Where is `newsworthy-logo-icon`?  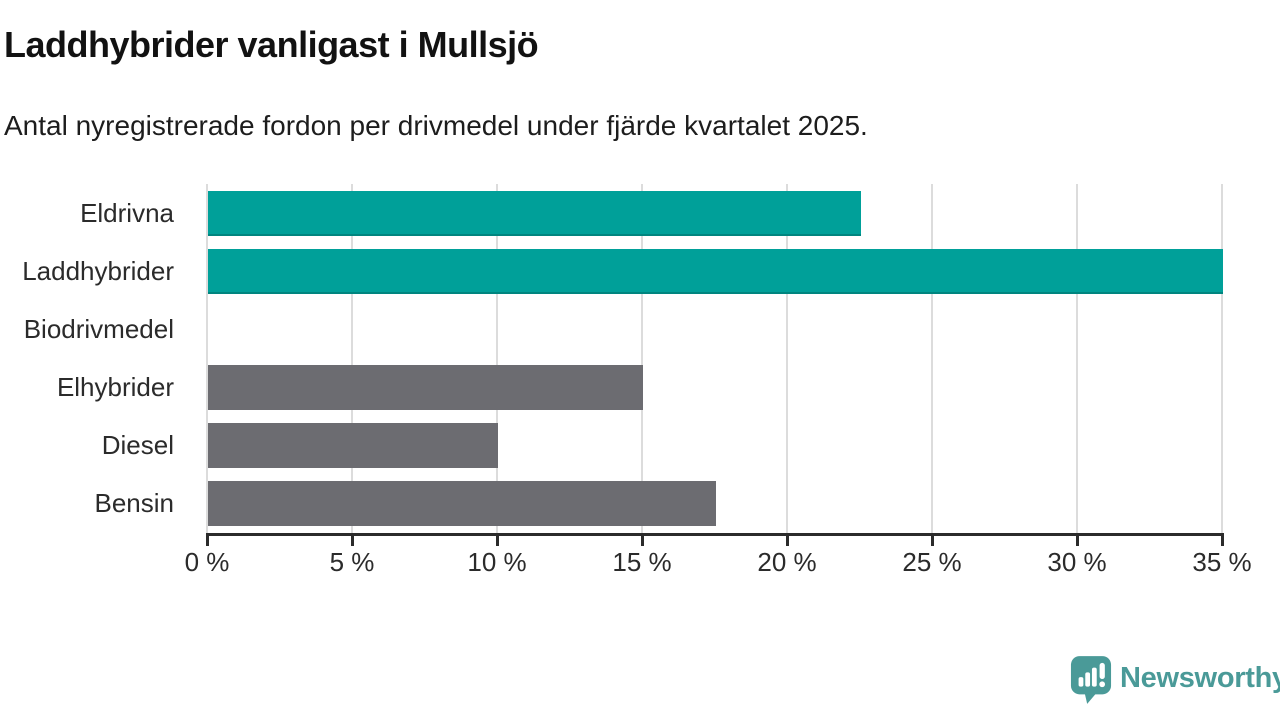
newsworthy-logo-icon is located at coordinates (1091, 680).